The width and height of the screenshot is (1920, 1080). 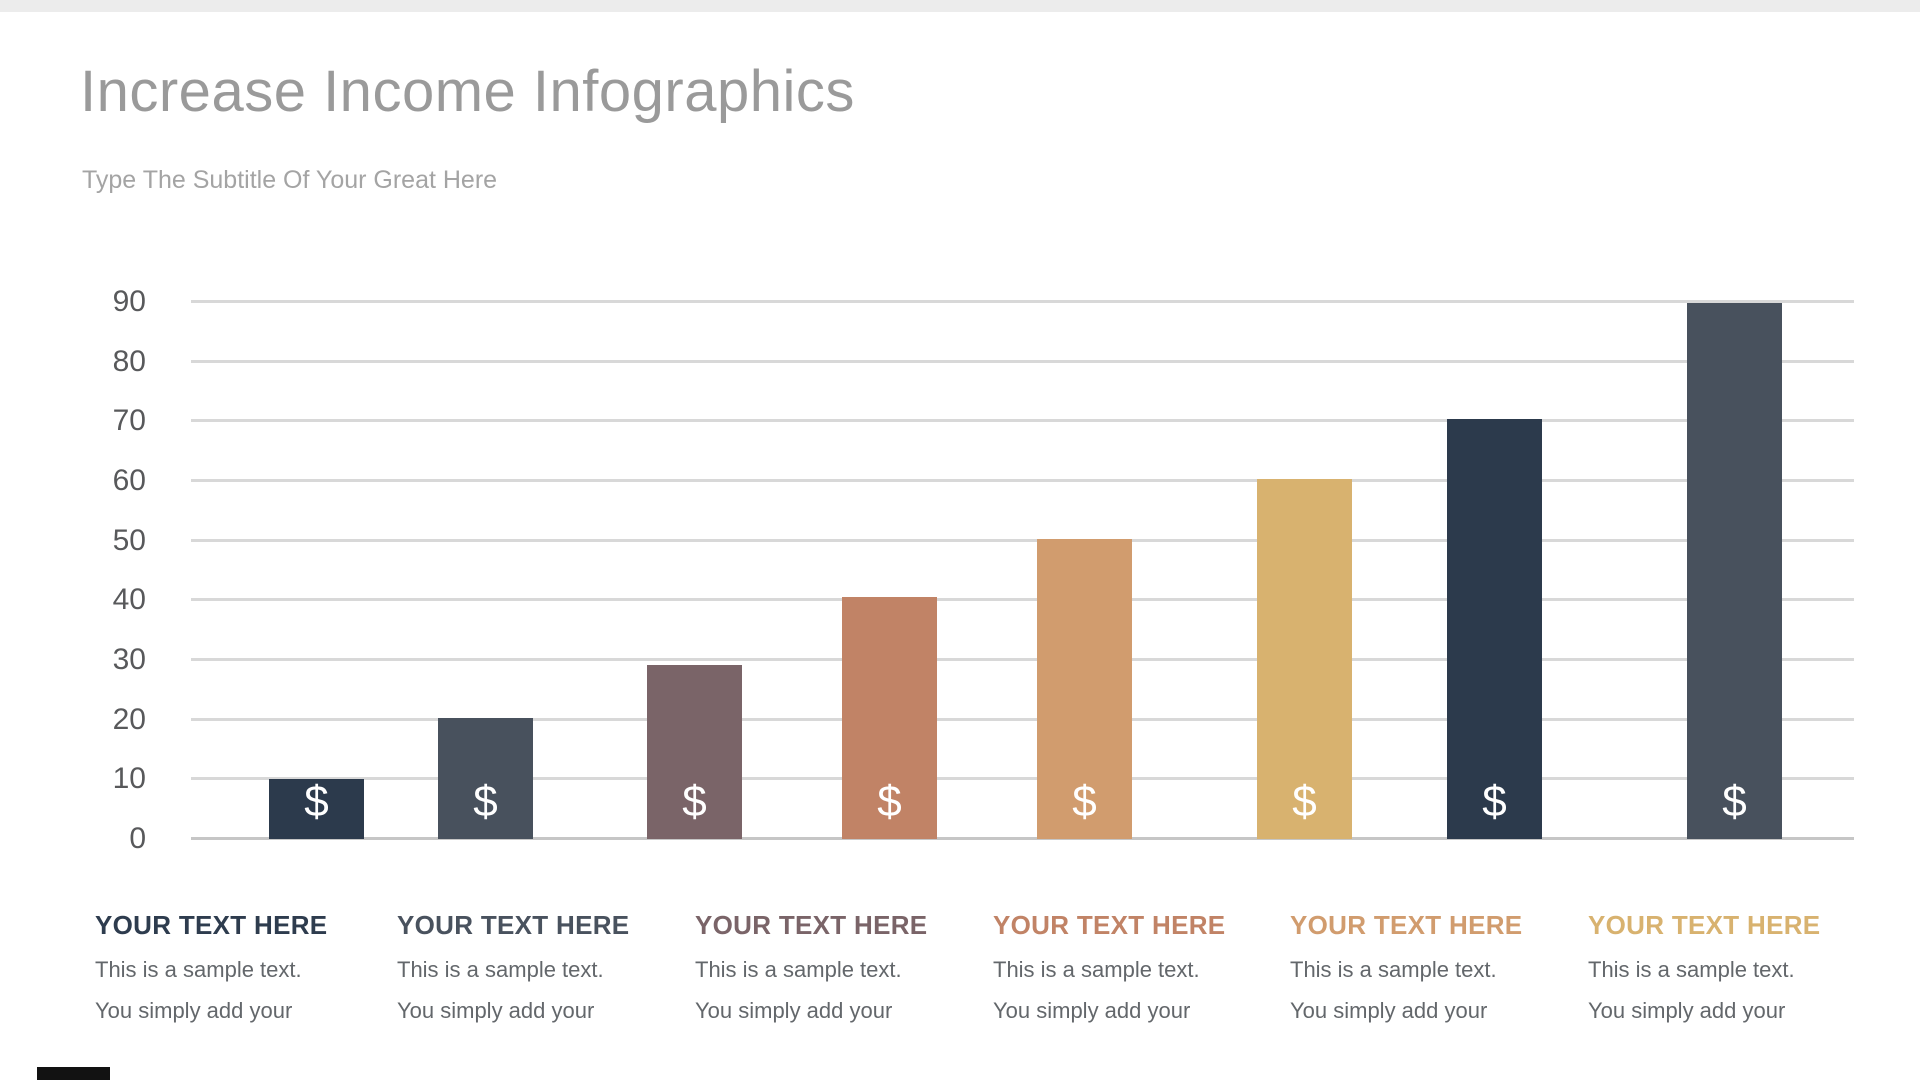 What do you see at coordinates (129, 779) in the screenshot?
I see `y-tick-label-10: 10` at bounding box center [129, 779].